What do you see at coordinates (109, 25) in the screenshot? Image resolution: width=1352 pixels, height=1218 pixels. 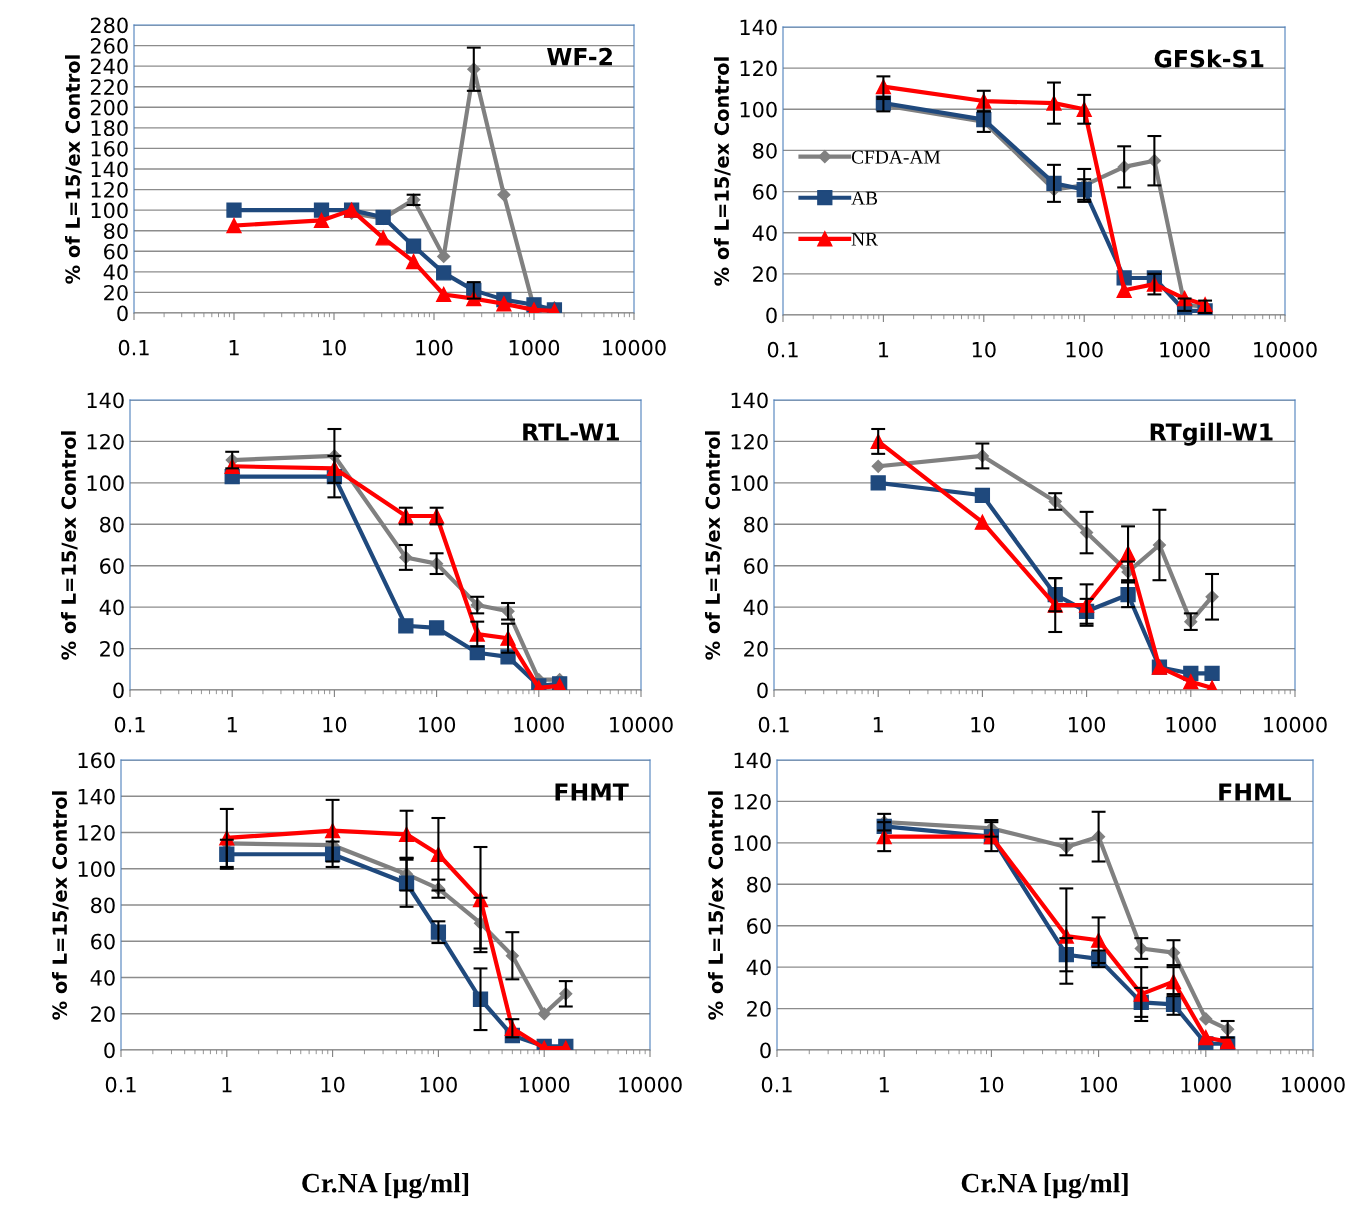 I see `y-tick-label: 280` at bounding box center [109, 25].